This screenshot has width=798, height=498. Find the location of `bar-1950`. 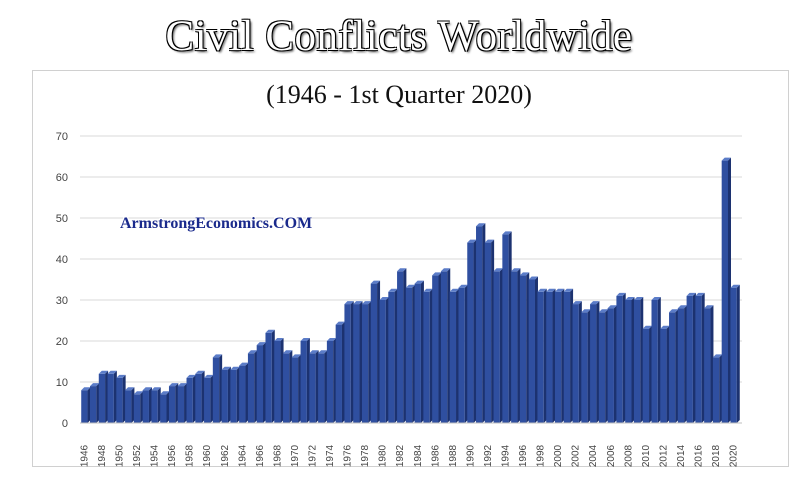

bar-1950 is located at coordinates (119, 400).